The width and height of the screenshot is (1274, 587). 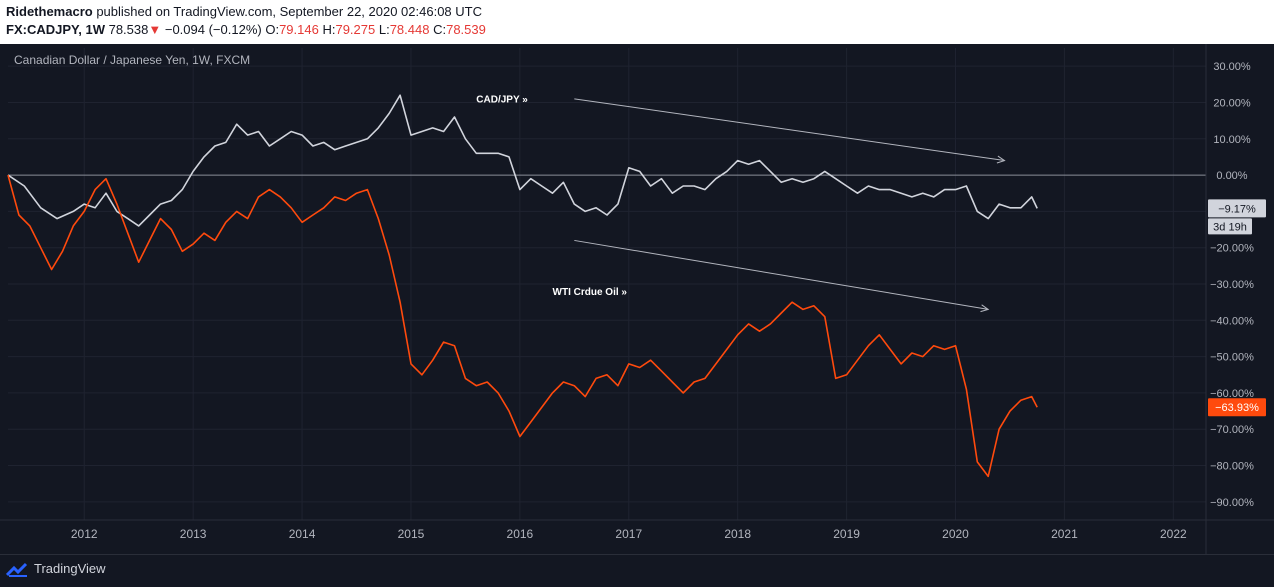 What do you see at coordinates (520, 534) in the screenshot?
I see `x-tick-label: 2016` at bounding box center [520, 534].